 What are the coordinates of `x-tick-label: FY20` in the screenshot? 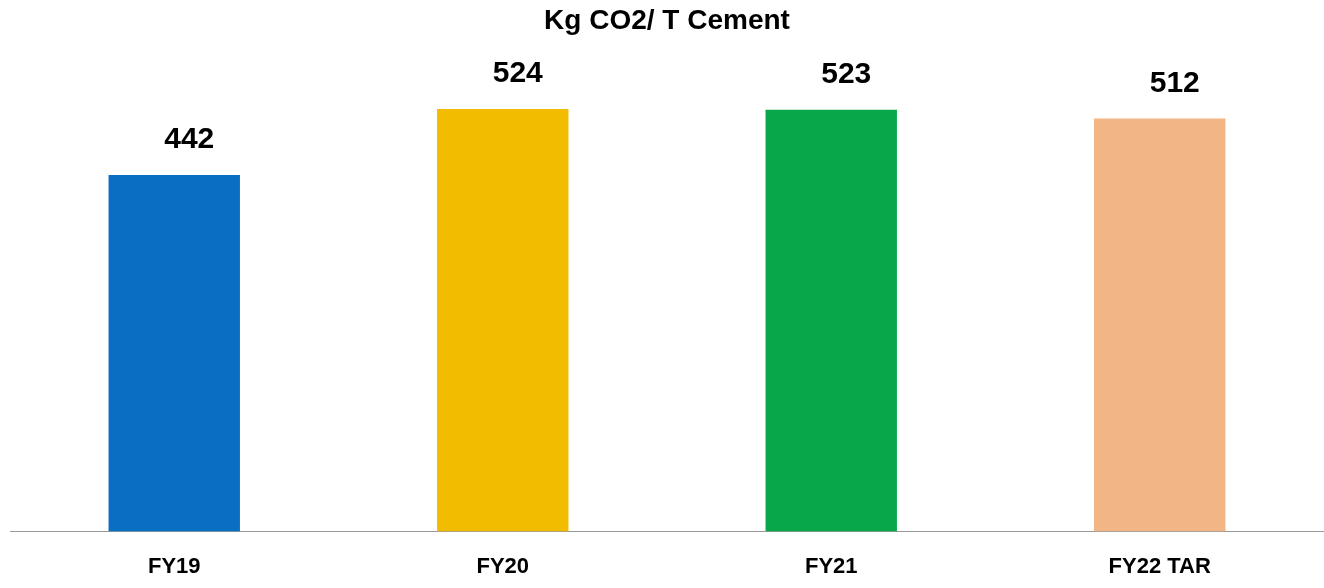 It's located at (503, 565).